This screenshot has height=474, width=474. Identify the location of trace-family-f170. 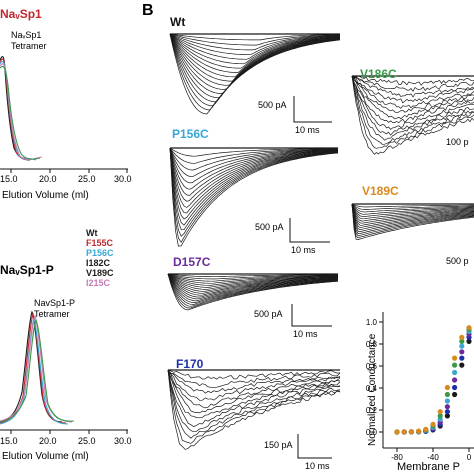
(254, 409).